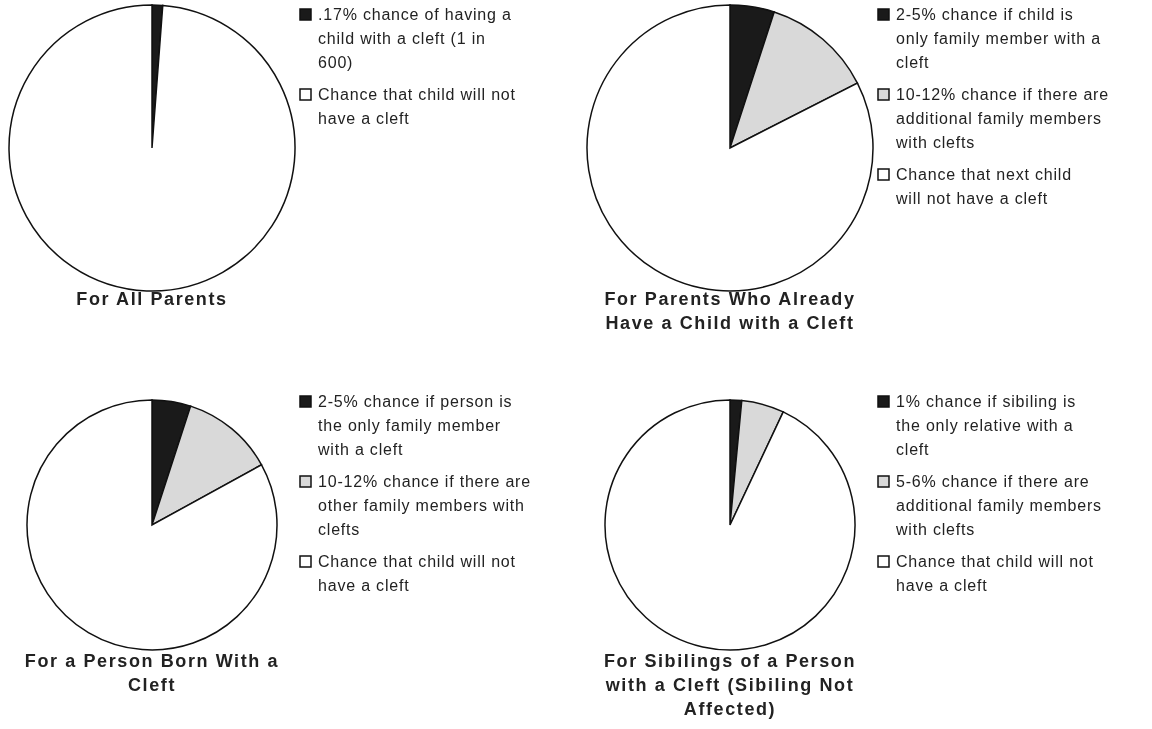 This screenshot has width=1152, height=729. Describe the element at coordinates (730, 685) in the screenshot. I see `text: For Sibilings of a Person with a Cleft (Sibiling Not Affected)` at that location.